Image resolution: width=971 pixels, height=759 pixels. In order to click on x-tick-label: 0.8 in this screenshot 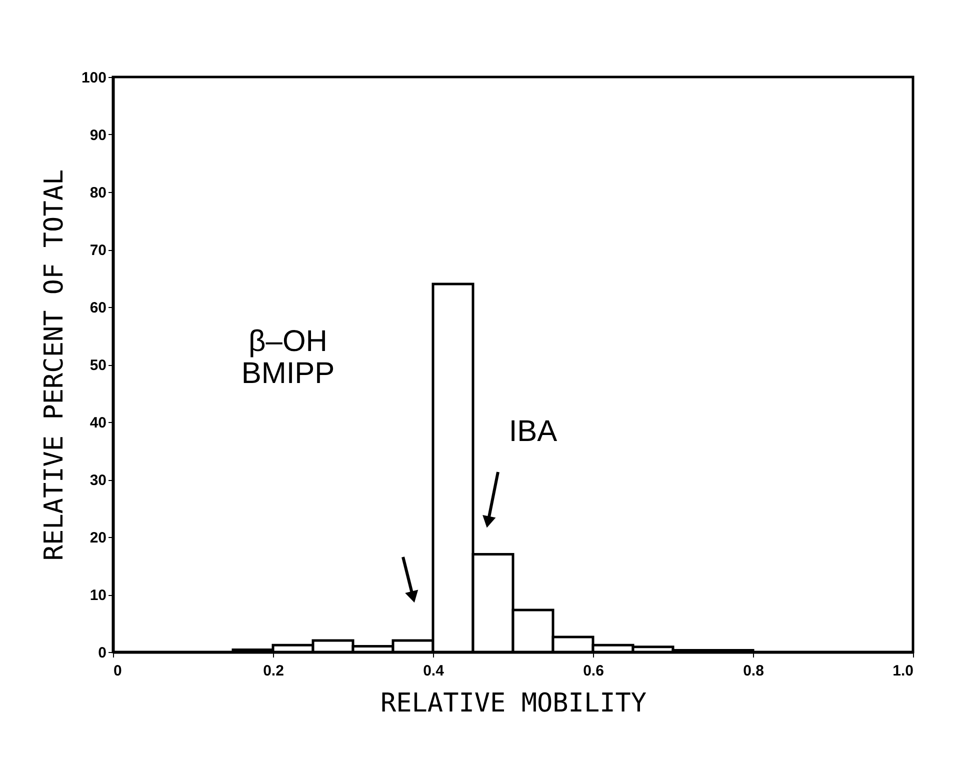, I will do `click(753, 671)`.